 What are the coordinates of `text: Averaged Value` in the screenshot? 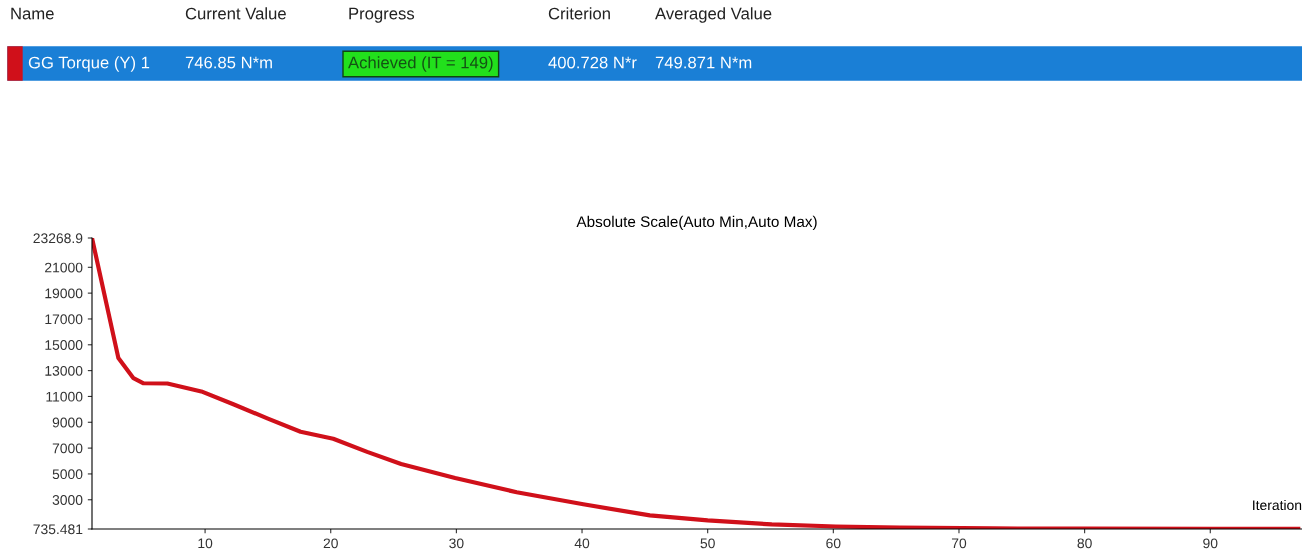 It's located at (713, 15).